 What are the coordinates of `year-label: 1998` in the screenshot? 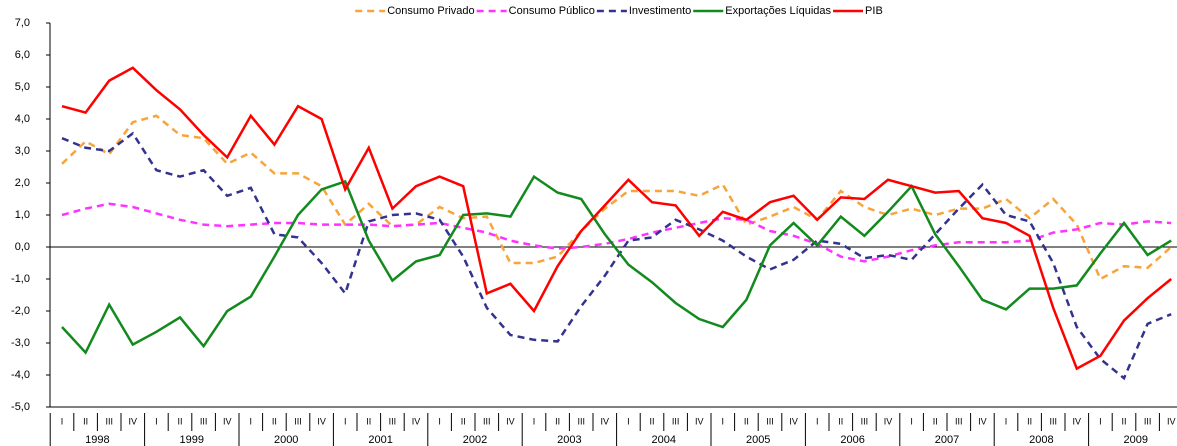 It's located at (97, 440).